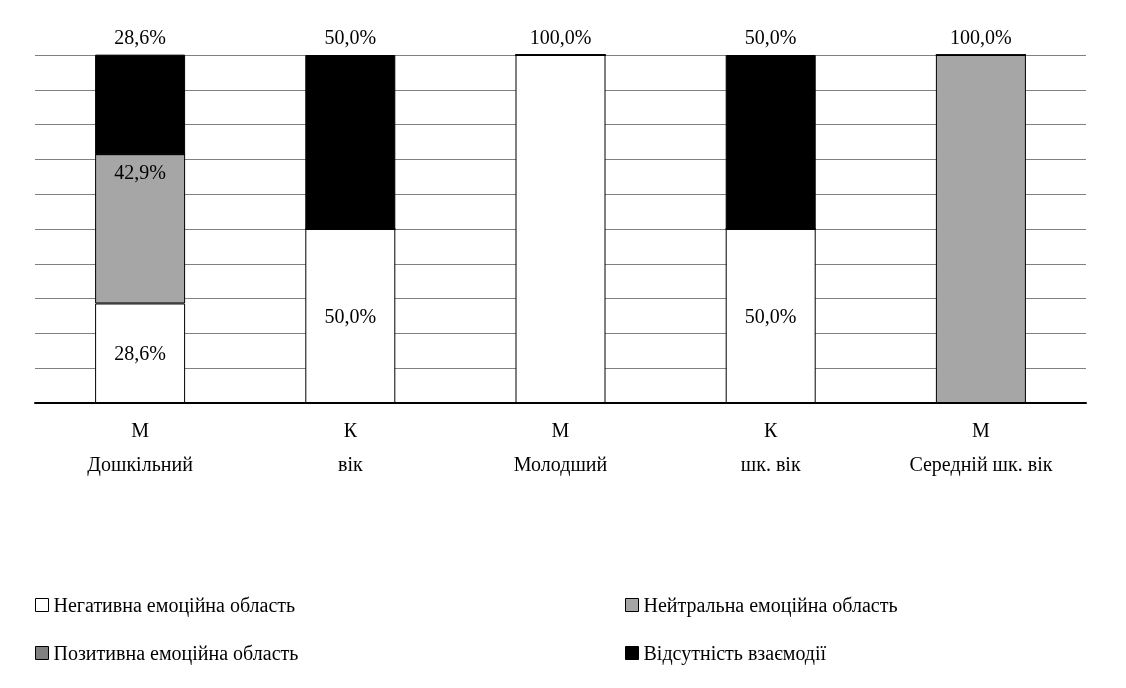  I want to click on legend-label: Нейтральна емоційна область, so click(770, 605).